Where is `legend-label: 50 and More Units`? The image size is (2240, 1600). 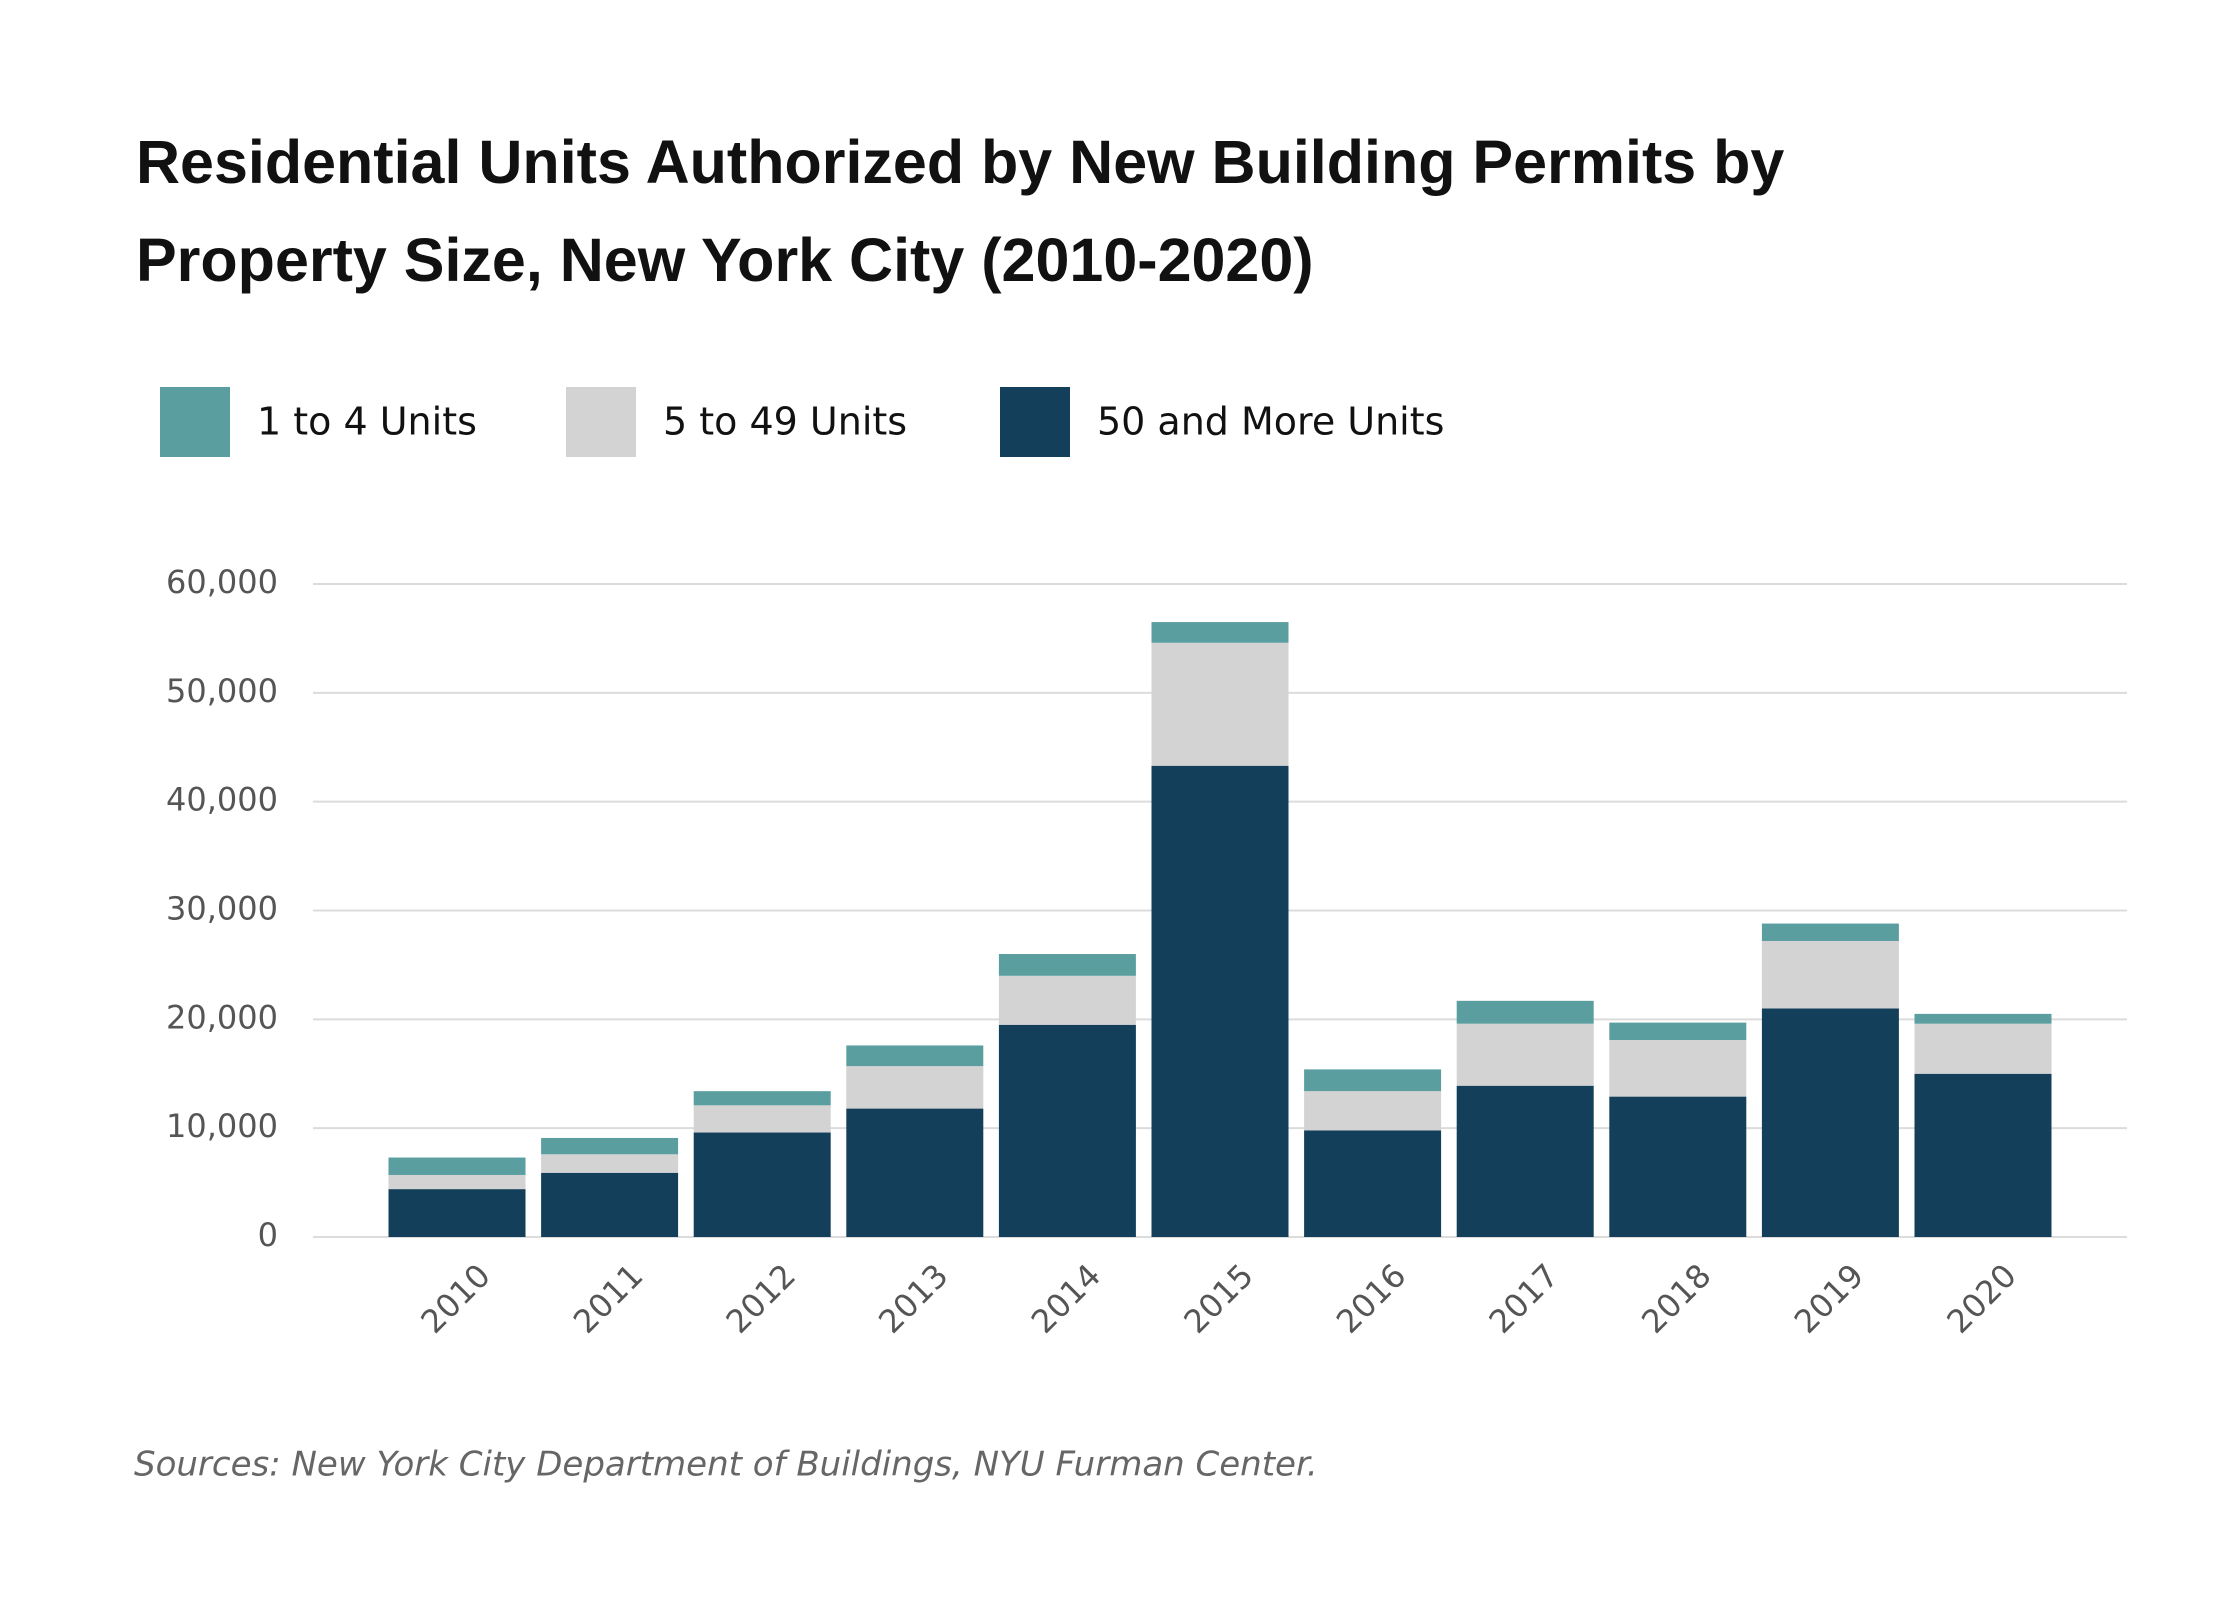
legend-label: 50 and More Units is located at coordinates (1270, 422).